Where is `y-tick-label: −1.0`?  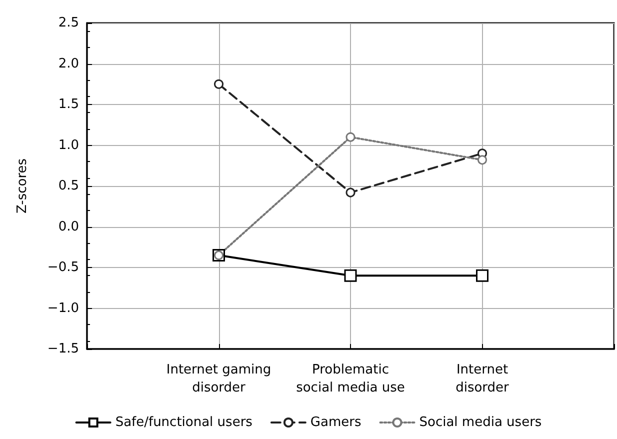
y-tick-label: −1.0 is located at coordinates (63, 308).